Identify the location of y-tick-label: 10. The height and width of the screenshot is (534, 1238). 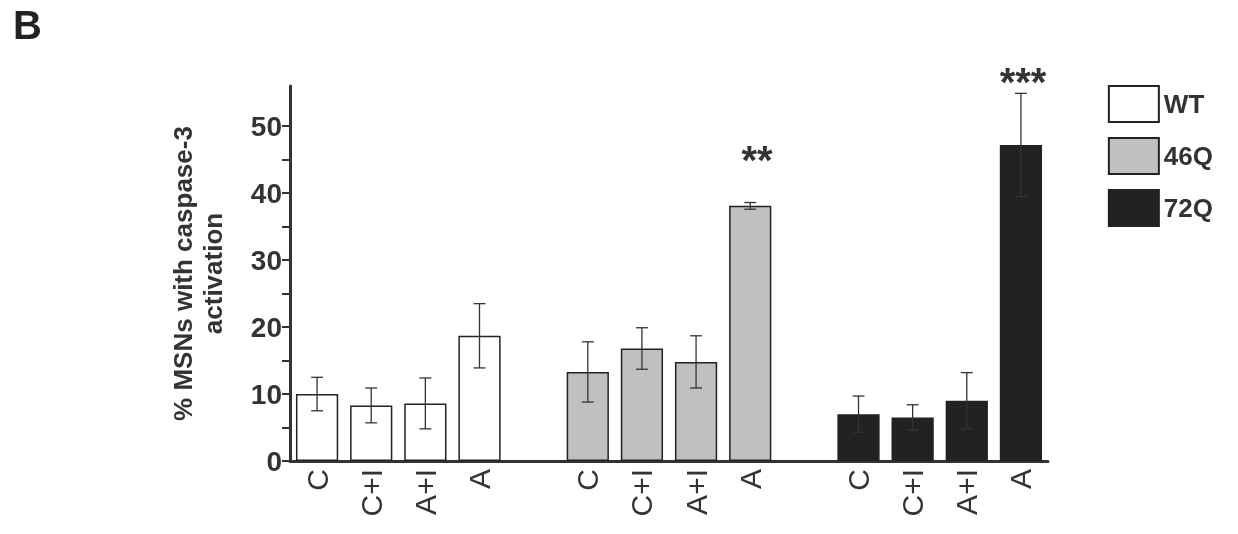
(266, 394).